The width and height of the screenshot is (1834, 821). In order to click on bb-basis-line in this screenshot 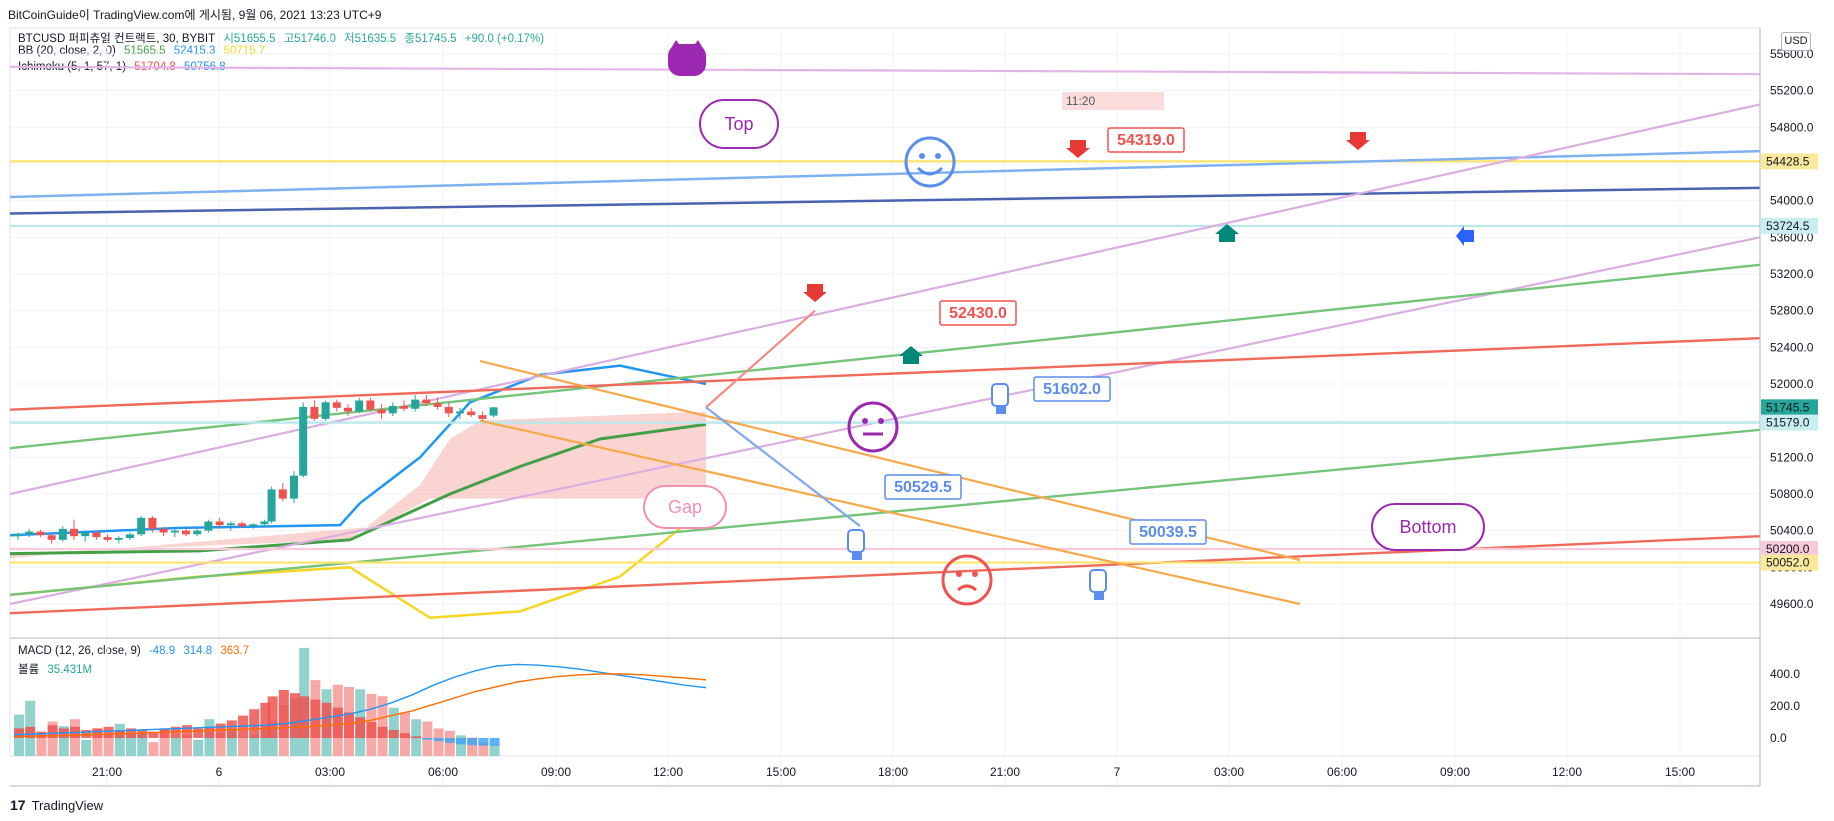, I will do `click(358, 489)`.